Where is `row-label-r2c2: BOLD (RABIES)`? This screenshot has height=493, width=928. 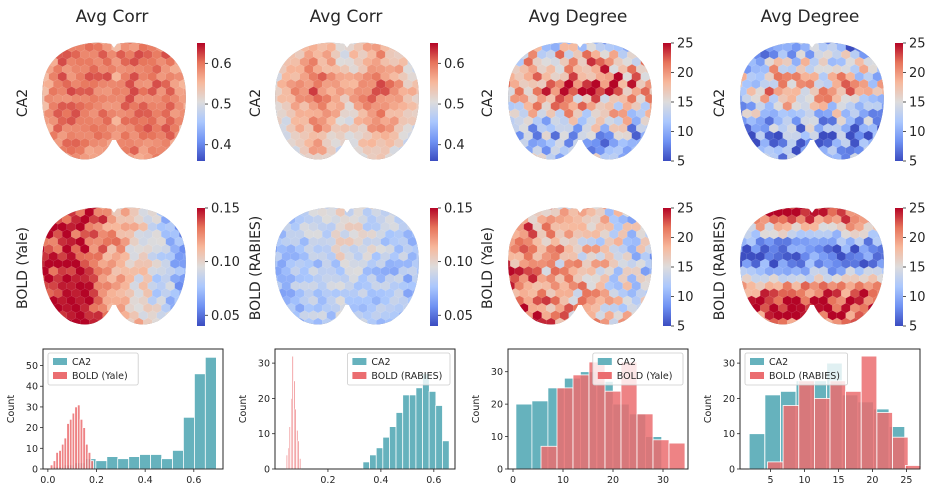 row-label-r2c2: BOLD (RABIES) is located at coordinates (256, 268).